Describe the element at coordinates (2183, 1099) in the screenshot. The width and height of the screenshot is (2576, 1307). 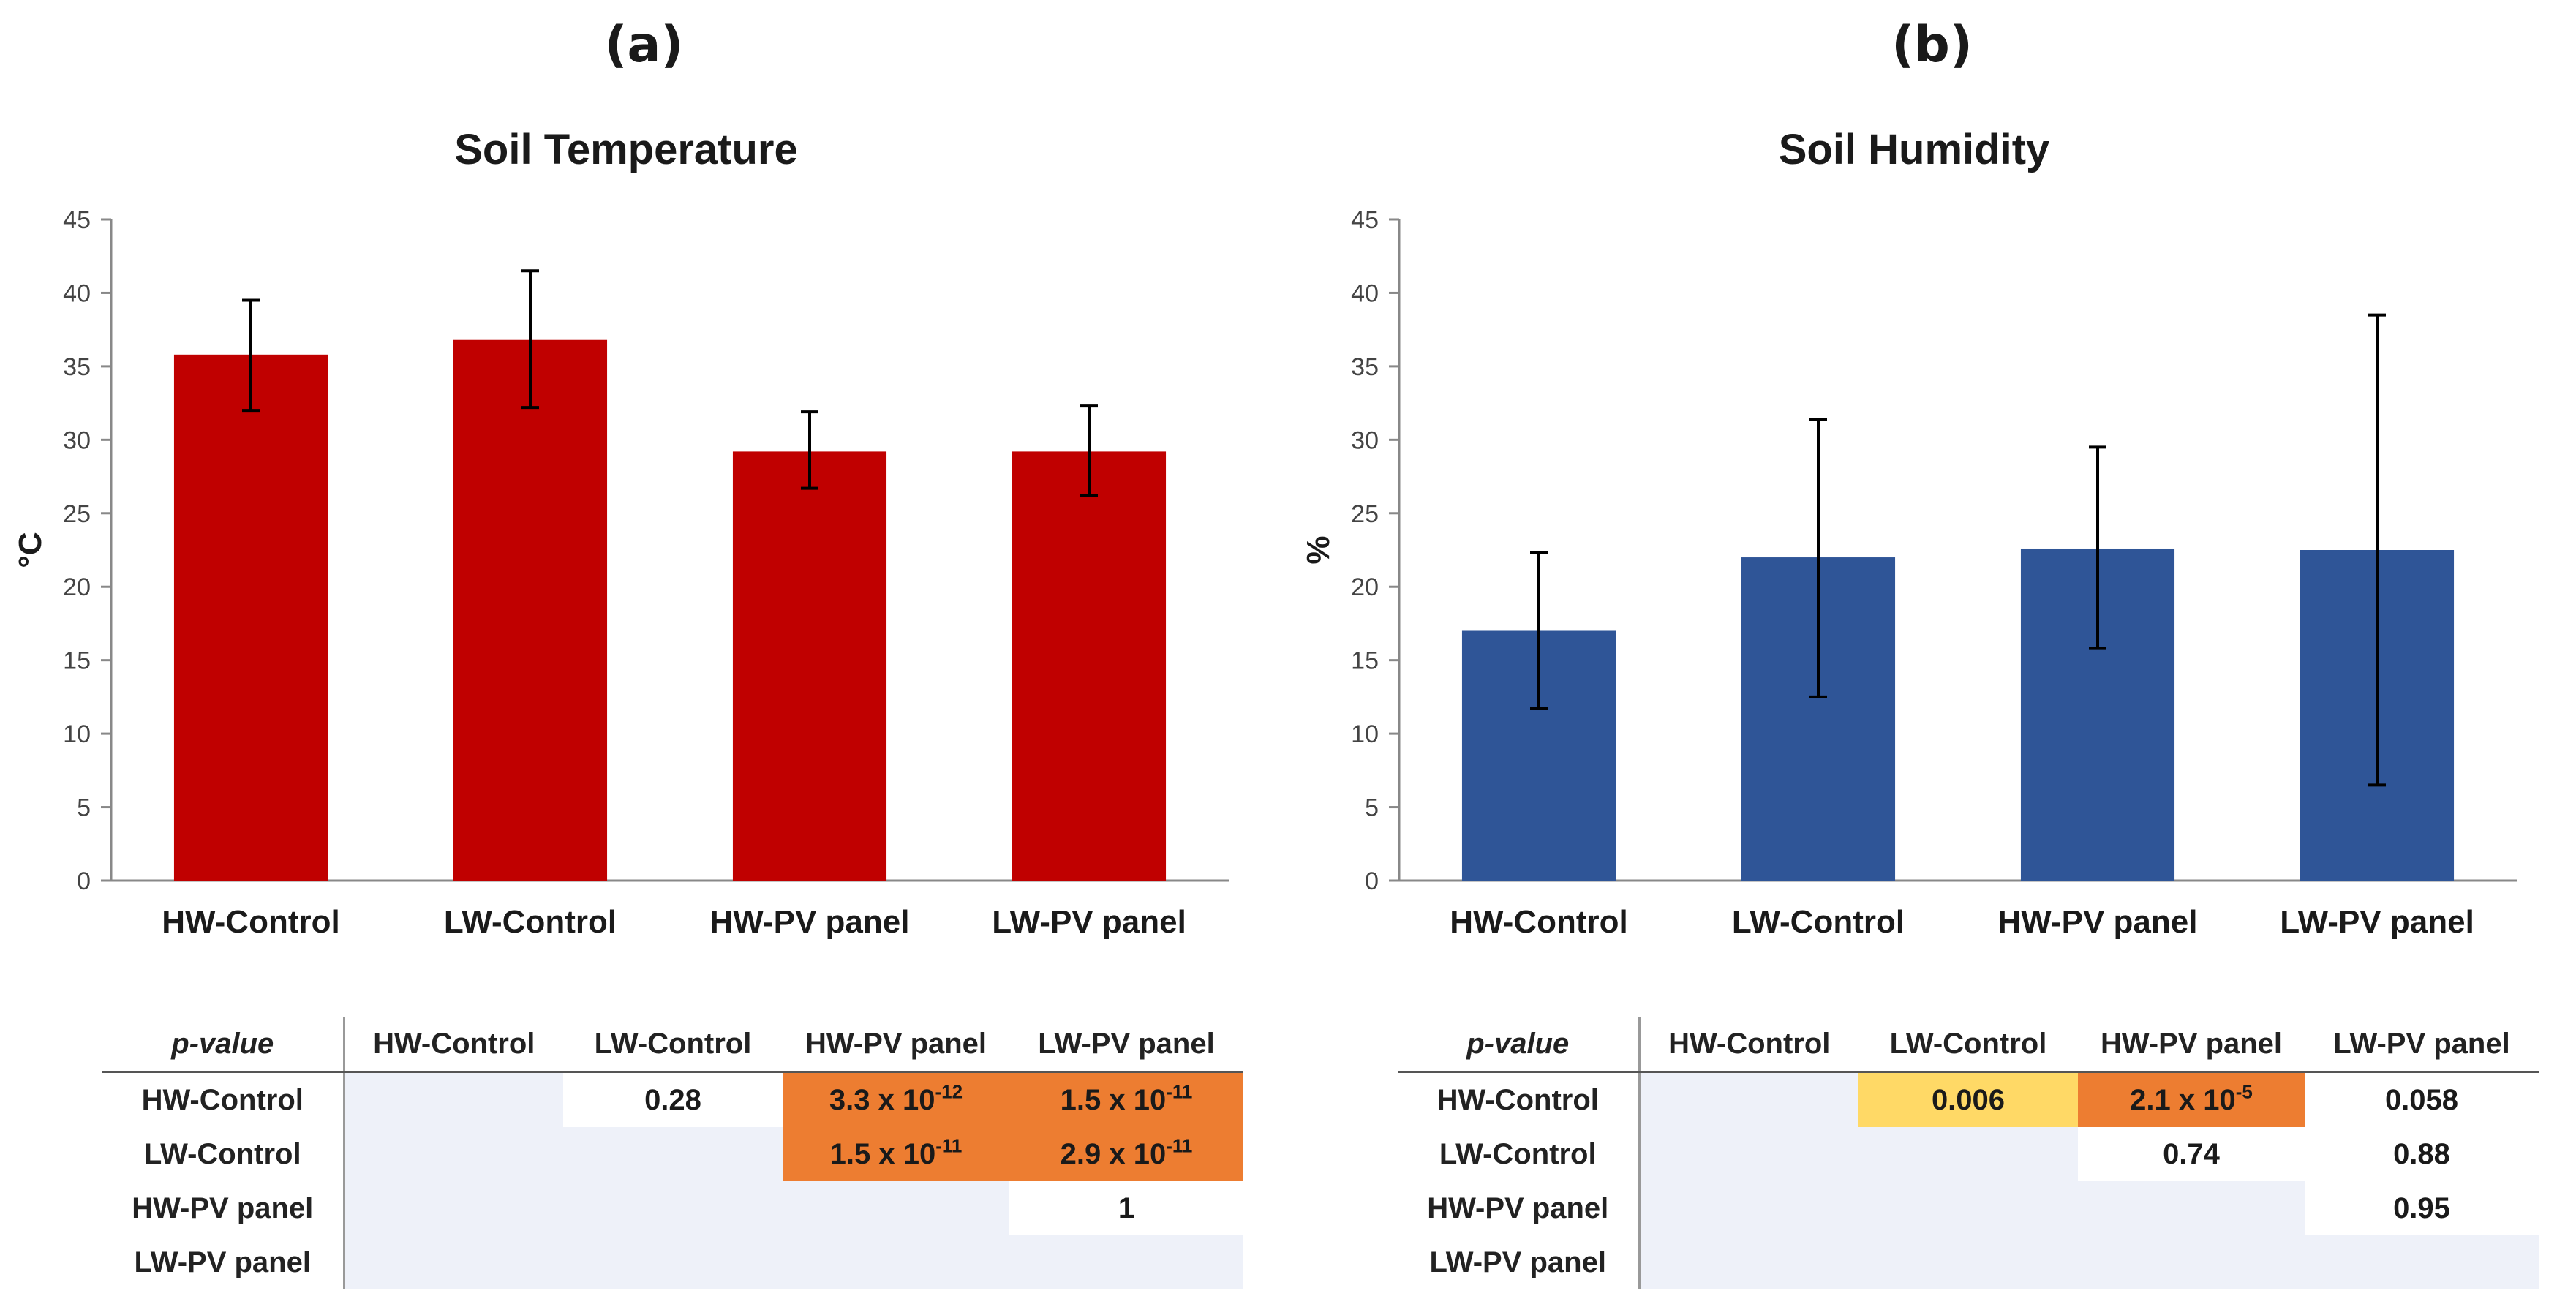
I see `pvalue-text: 2.1 x 10` at that location.